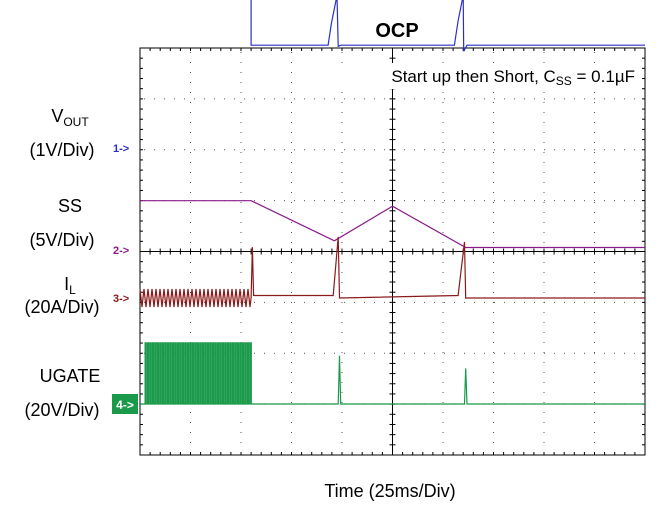  Describe the element at coordinates (61, 150) in the screenshot. I see `channel-scale-vout: (1V/Div)` at that location.